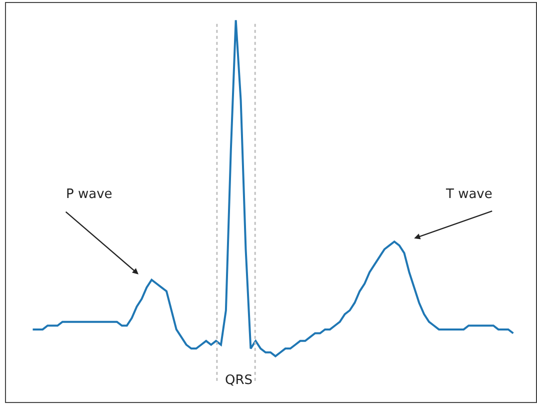  I want to click on annotation: QRS, so click(239, 380).